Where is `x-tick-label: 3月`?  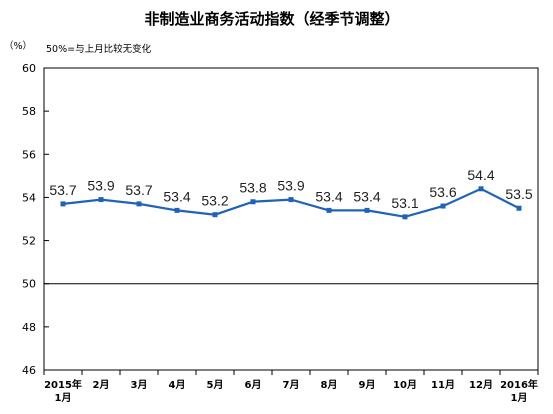 x-tick-label: 3月 is located at coordinates (139, 385).